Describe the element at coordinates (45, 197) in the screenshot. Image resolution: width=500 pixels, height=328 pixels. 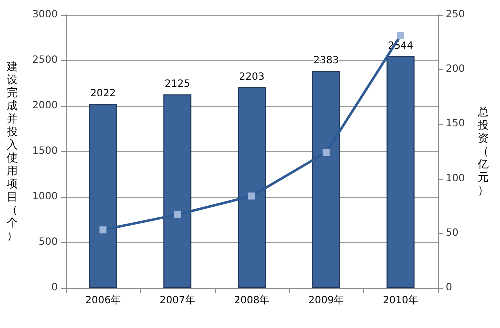
I see `y-tick-label: 1000` at that location.